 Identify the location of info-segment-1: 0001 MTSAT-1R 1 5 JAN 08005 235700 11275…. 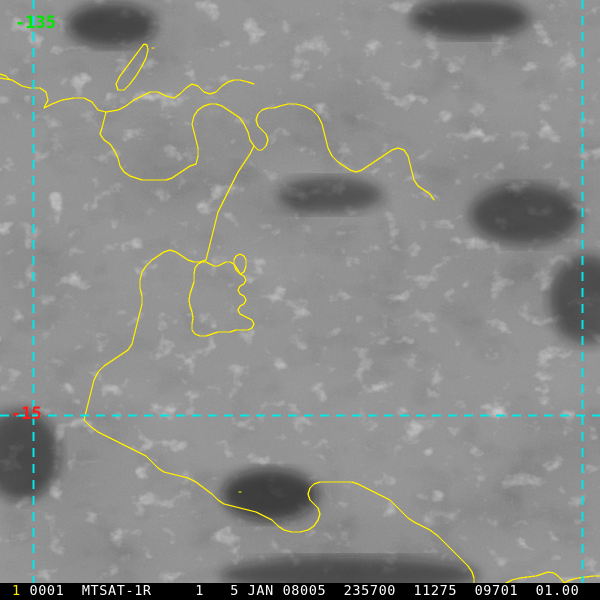
(310, 591).